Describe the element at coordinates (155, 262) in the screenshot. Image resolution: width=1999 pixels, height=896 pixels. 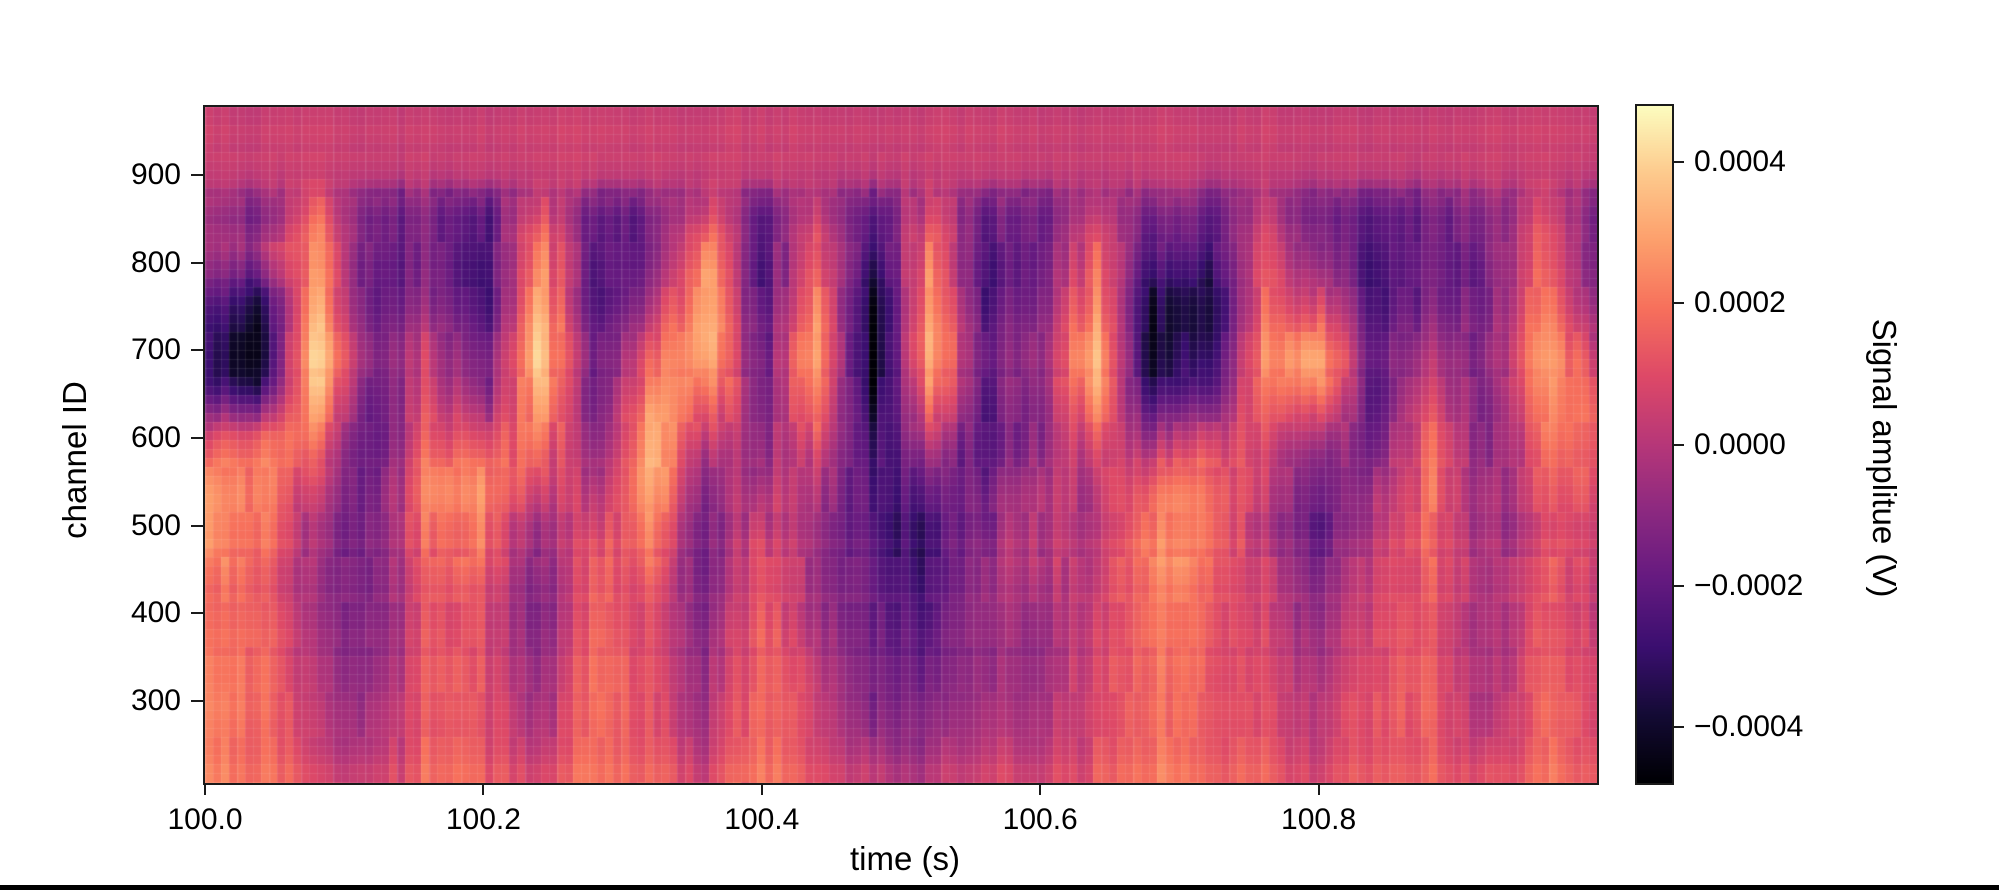
I see `y-tick-label: 800` at that location.